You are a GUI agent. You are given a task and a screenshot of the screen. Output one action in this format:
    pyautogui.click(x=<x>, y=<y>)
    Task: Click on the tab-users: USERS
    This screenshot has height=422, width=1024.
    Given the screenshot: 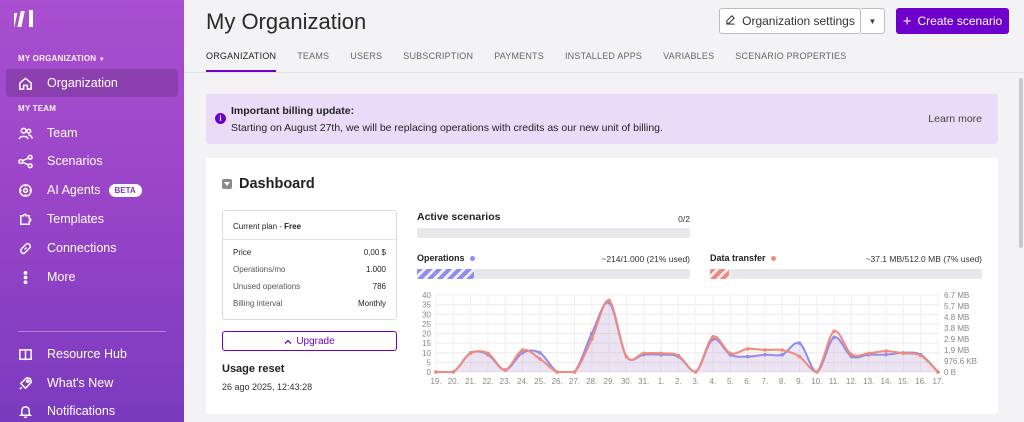 What is the action you would take?
    pyautogui.click(x=366, y=56)
    